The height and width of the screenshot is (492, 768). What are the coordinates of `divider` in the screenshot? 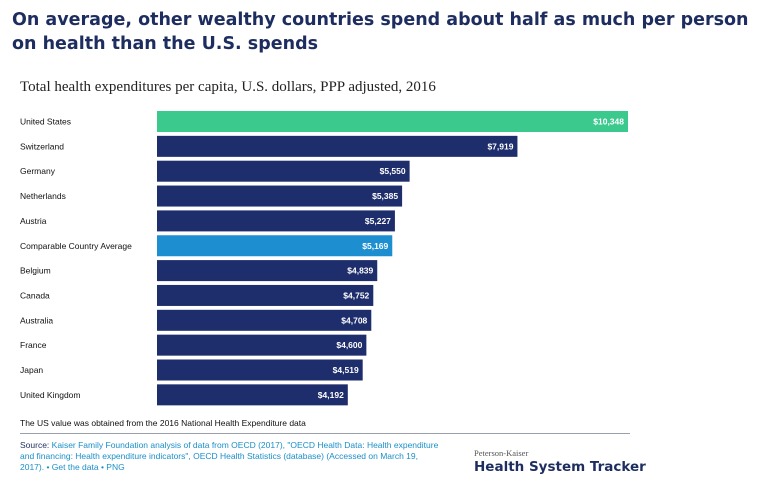 It's located at (325, 433).